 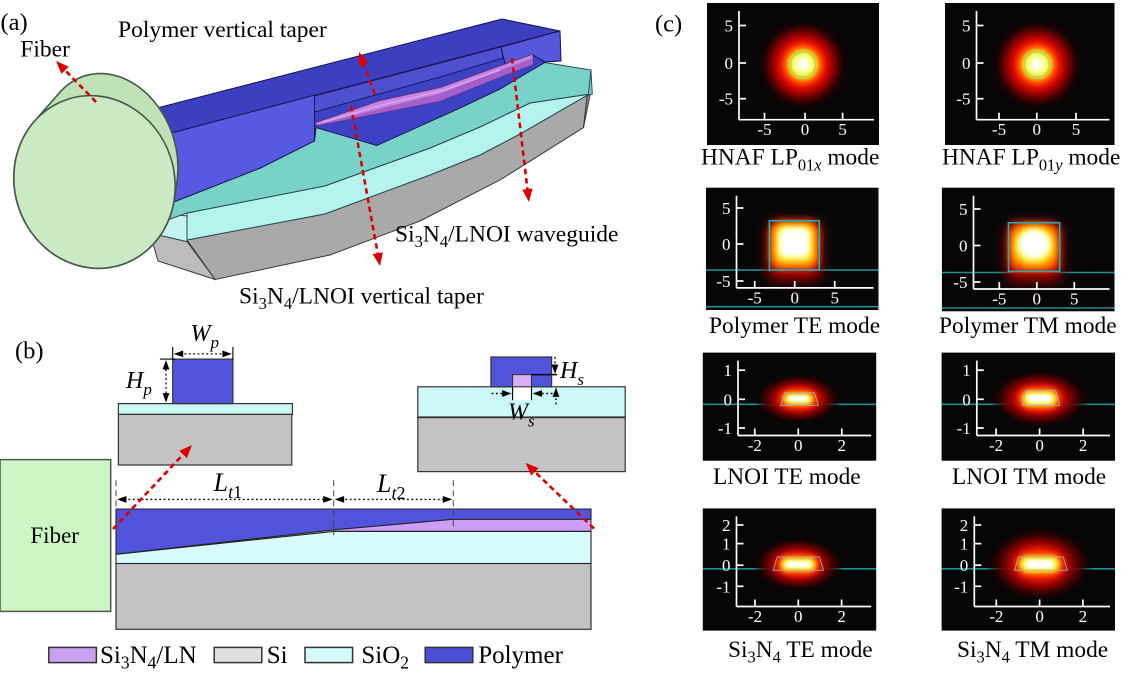 What do you see at coordinates (205, 336) in the screenshot?
I see `svg-text: Wp` at bounding box center [205, 336].